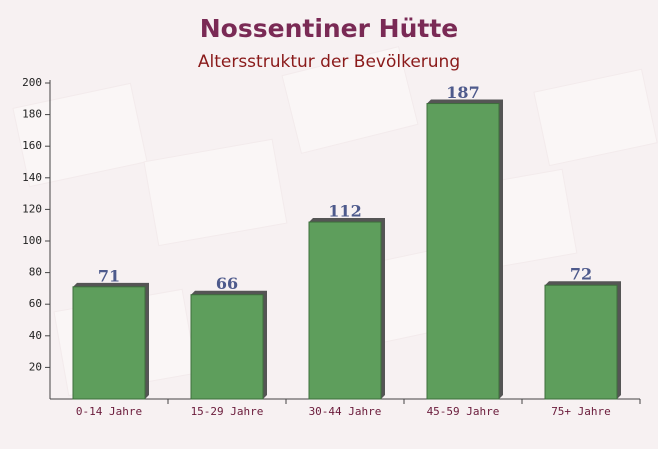 The width and height of the screenshot is (658, 449). What do you see at coordinates (329, 28) in the screenshot?
I see `chart-title: Nossentiner Hütte` at bounding box center [329, 28].